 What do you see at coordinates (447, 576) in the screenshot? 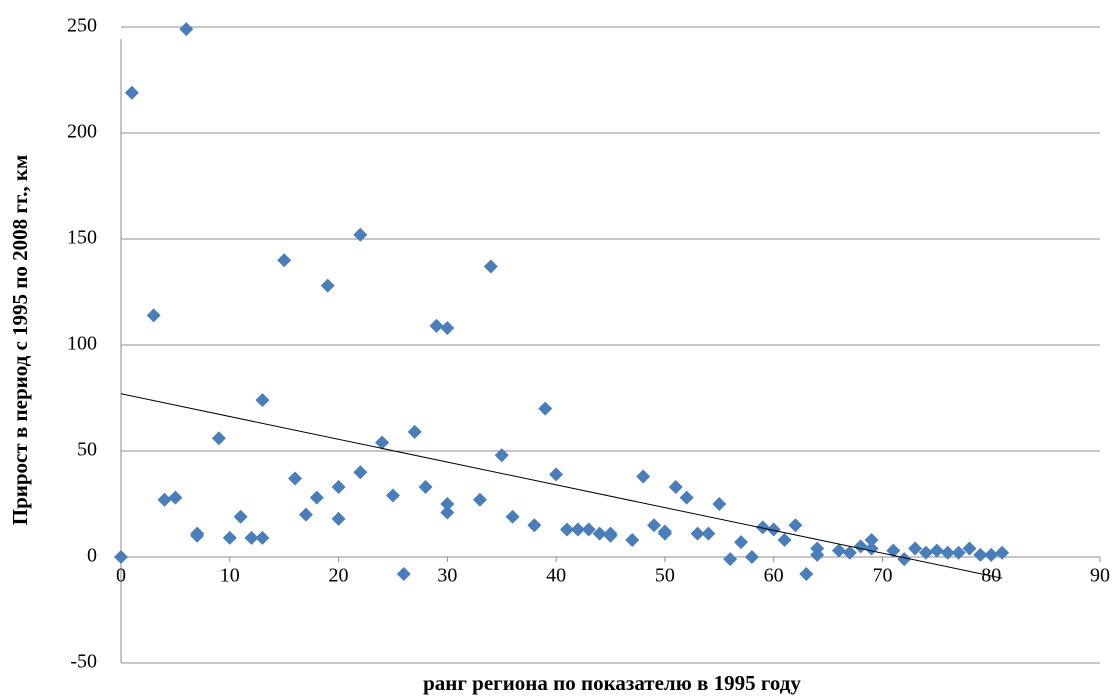
I see `x-tick-label: 30` at bounding box center [447, 576].